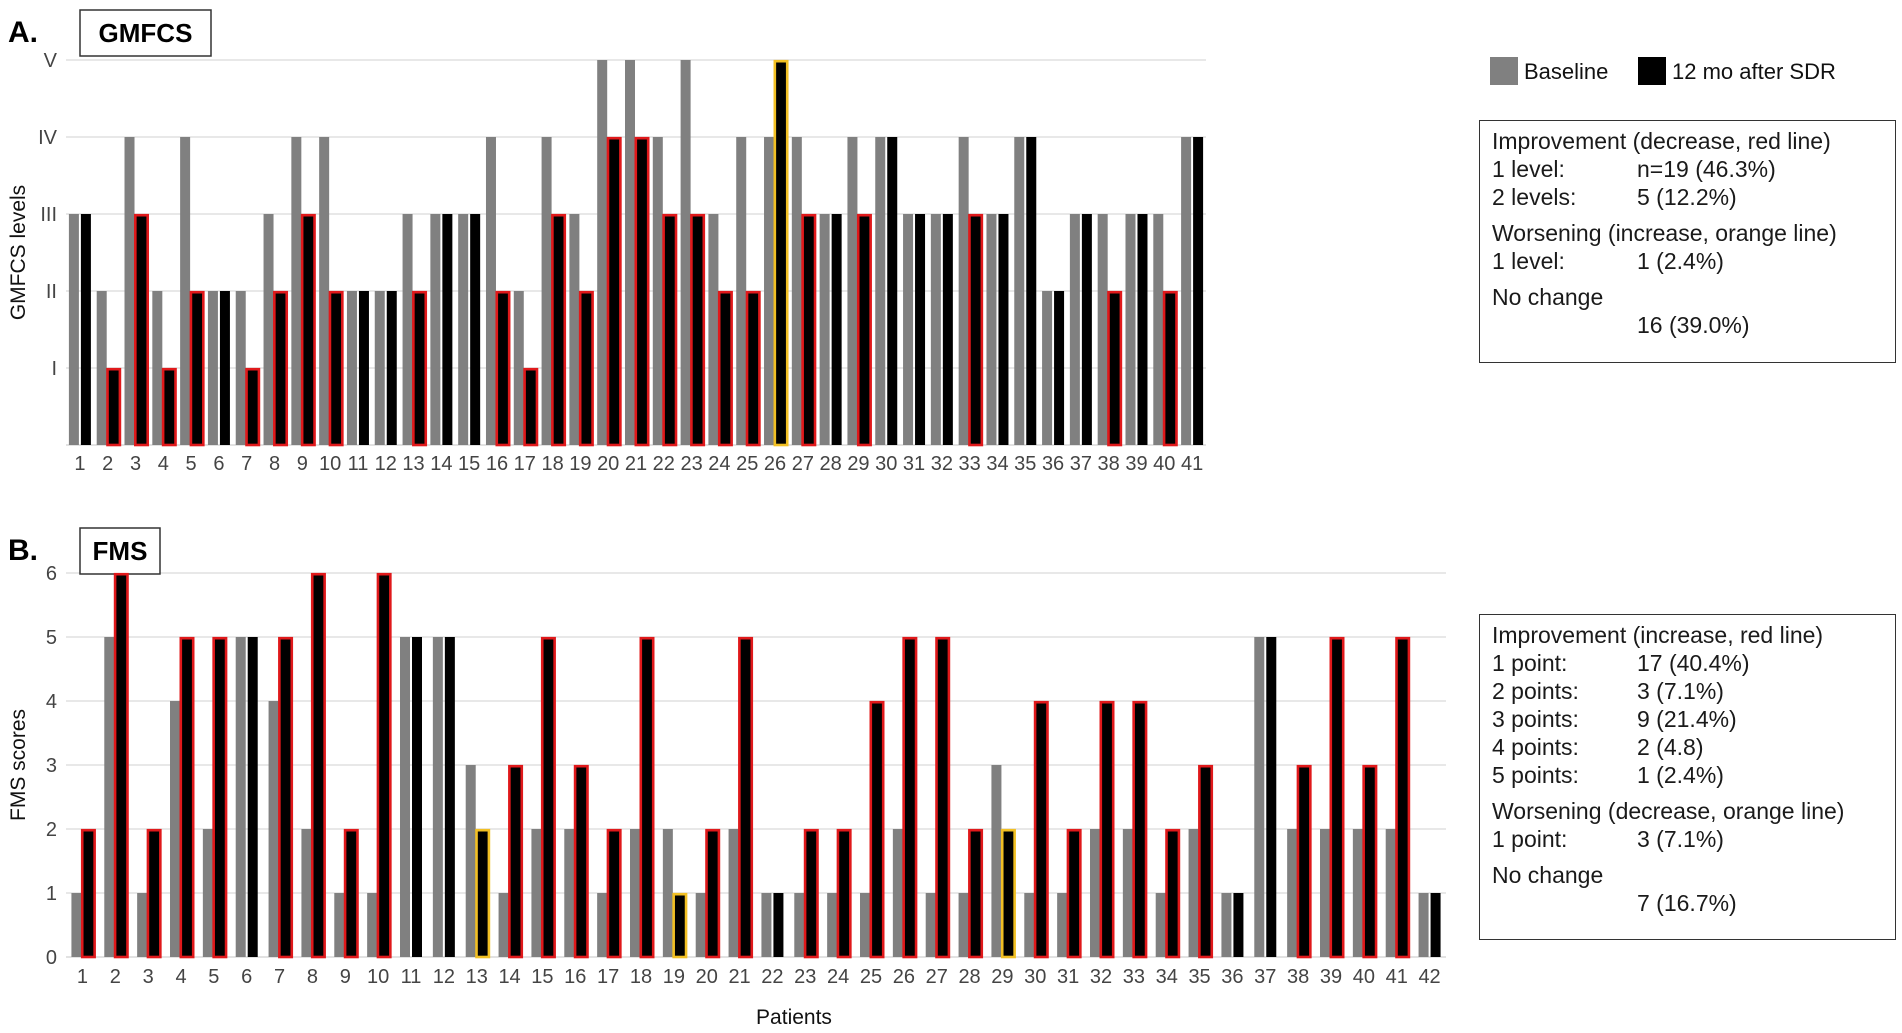 The height and width of the screenshot is (1033, 1902). I want to click on legend-label-after: 12 mo after SDR, so click(1754, 71).